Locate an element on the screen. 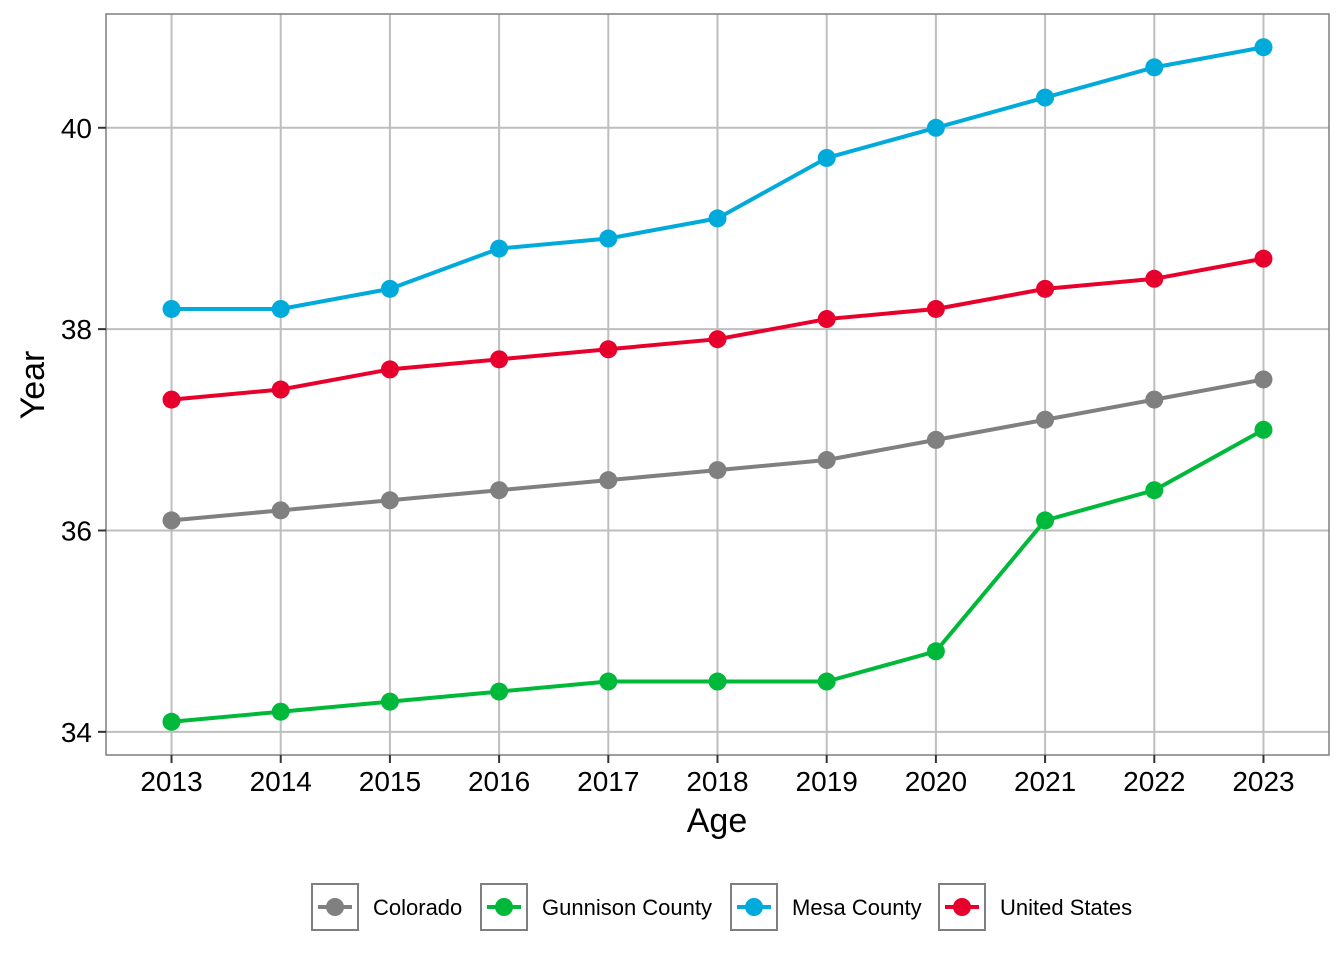 The height and width of the screenshot is (960, 1344). legend-item-gunnison-county: Gunnison County is located at coordinates (596, 907).